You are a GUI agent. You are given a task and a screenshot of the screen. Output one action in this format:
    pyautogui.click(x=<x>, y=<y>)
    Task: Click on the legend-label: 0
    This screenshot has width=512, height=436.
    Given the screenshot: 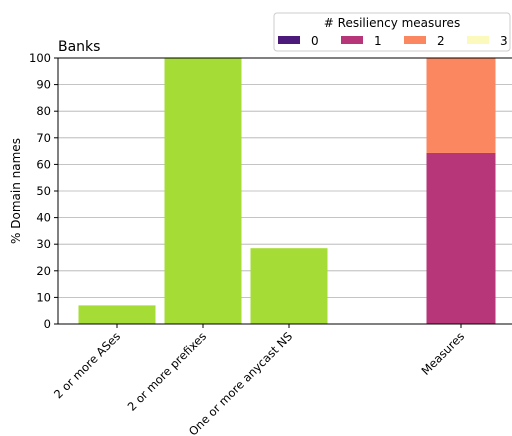 What is the action you would take?
    pyautogui.click(x=315, y=41)
    